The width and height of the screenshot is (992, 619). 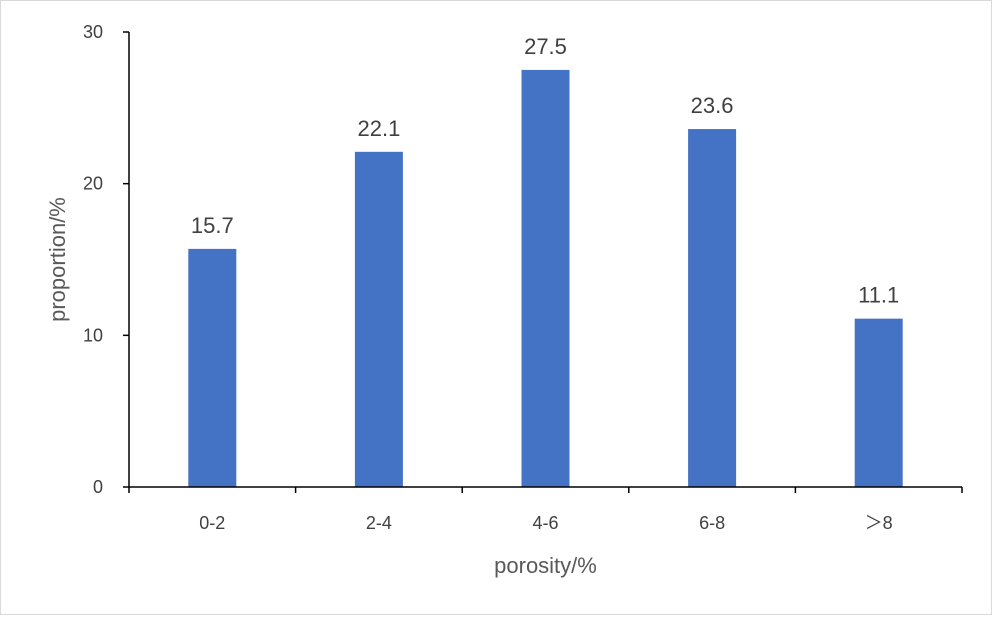 I want to click on y-tick-label: 0, so click(x=98, y=487).